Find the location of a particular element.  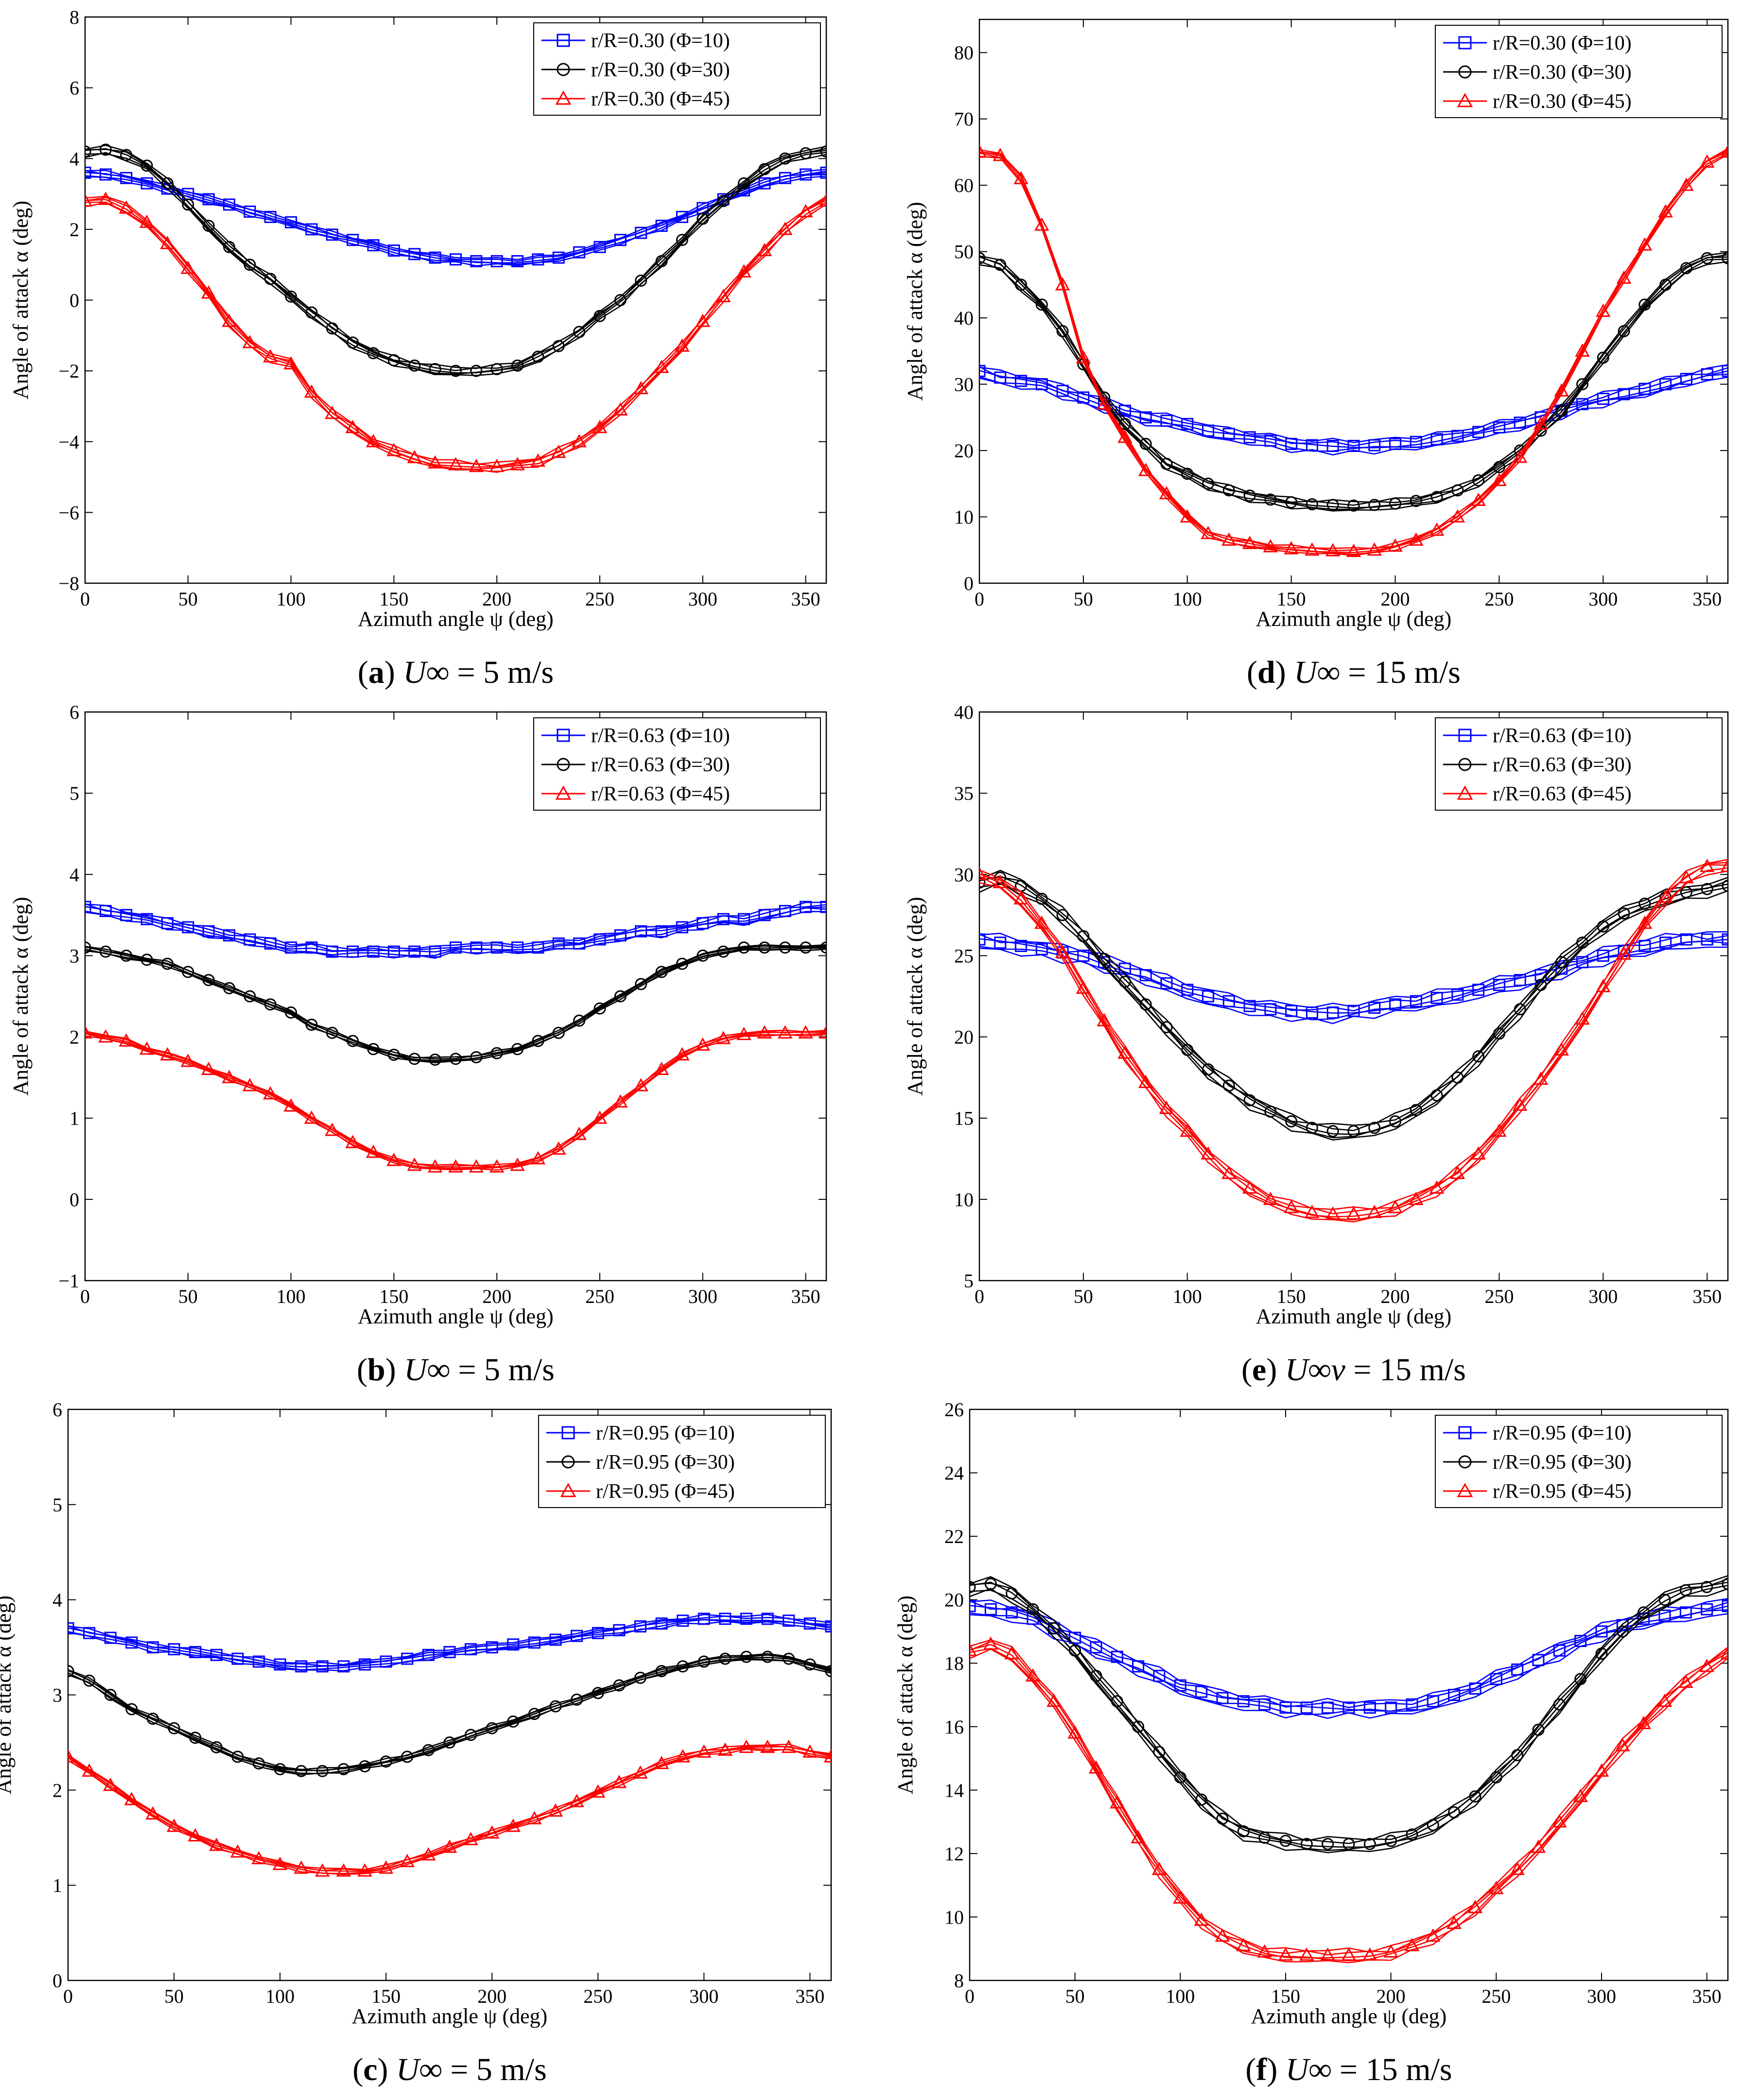

x-tick-label: 200 is located at coordinates (1391, 1996).